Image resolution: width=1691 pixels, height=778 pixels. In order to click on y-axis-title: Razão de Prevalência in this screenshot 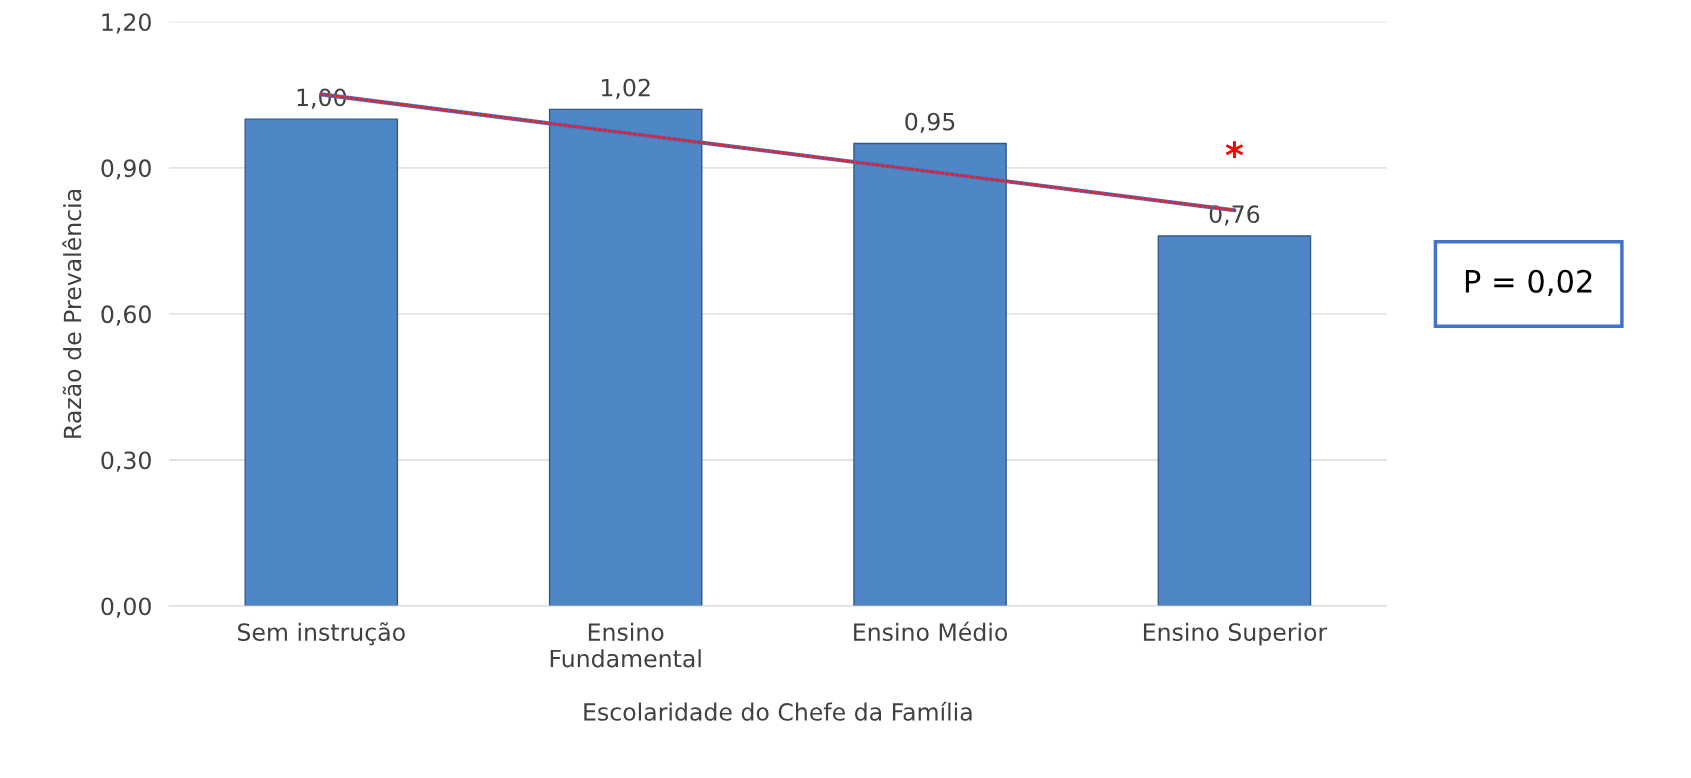, I will do `click(72, 313)`.